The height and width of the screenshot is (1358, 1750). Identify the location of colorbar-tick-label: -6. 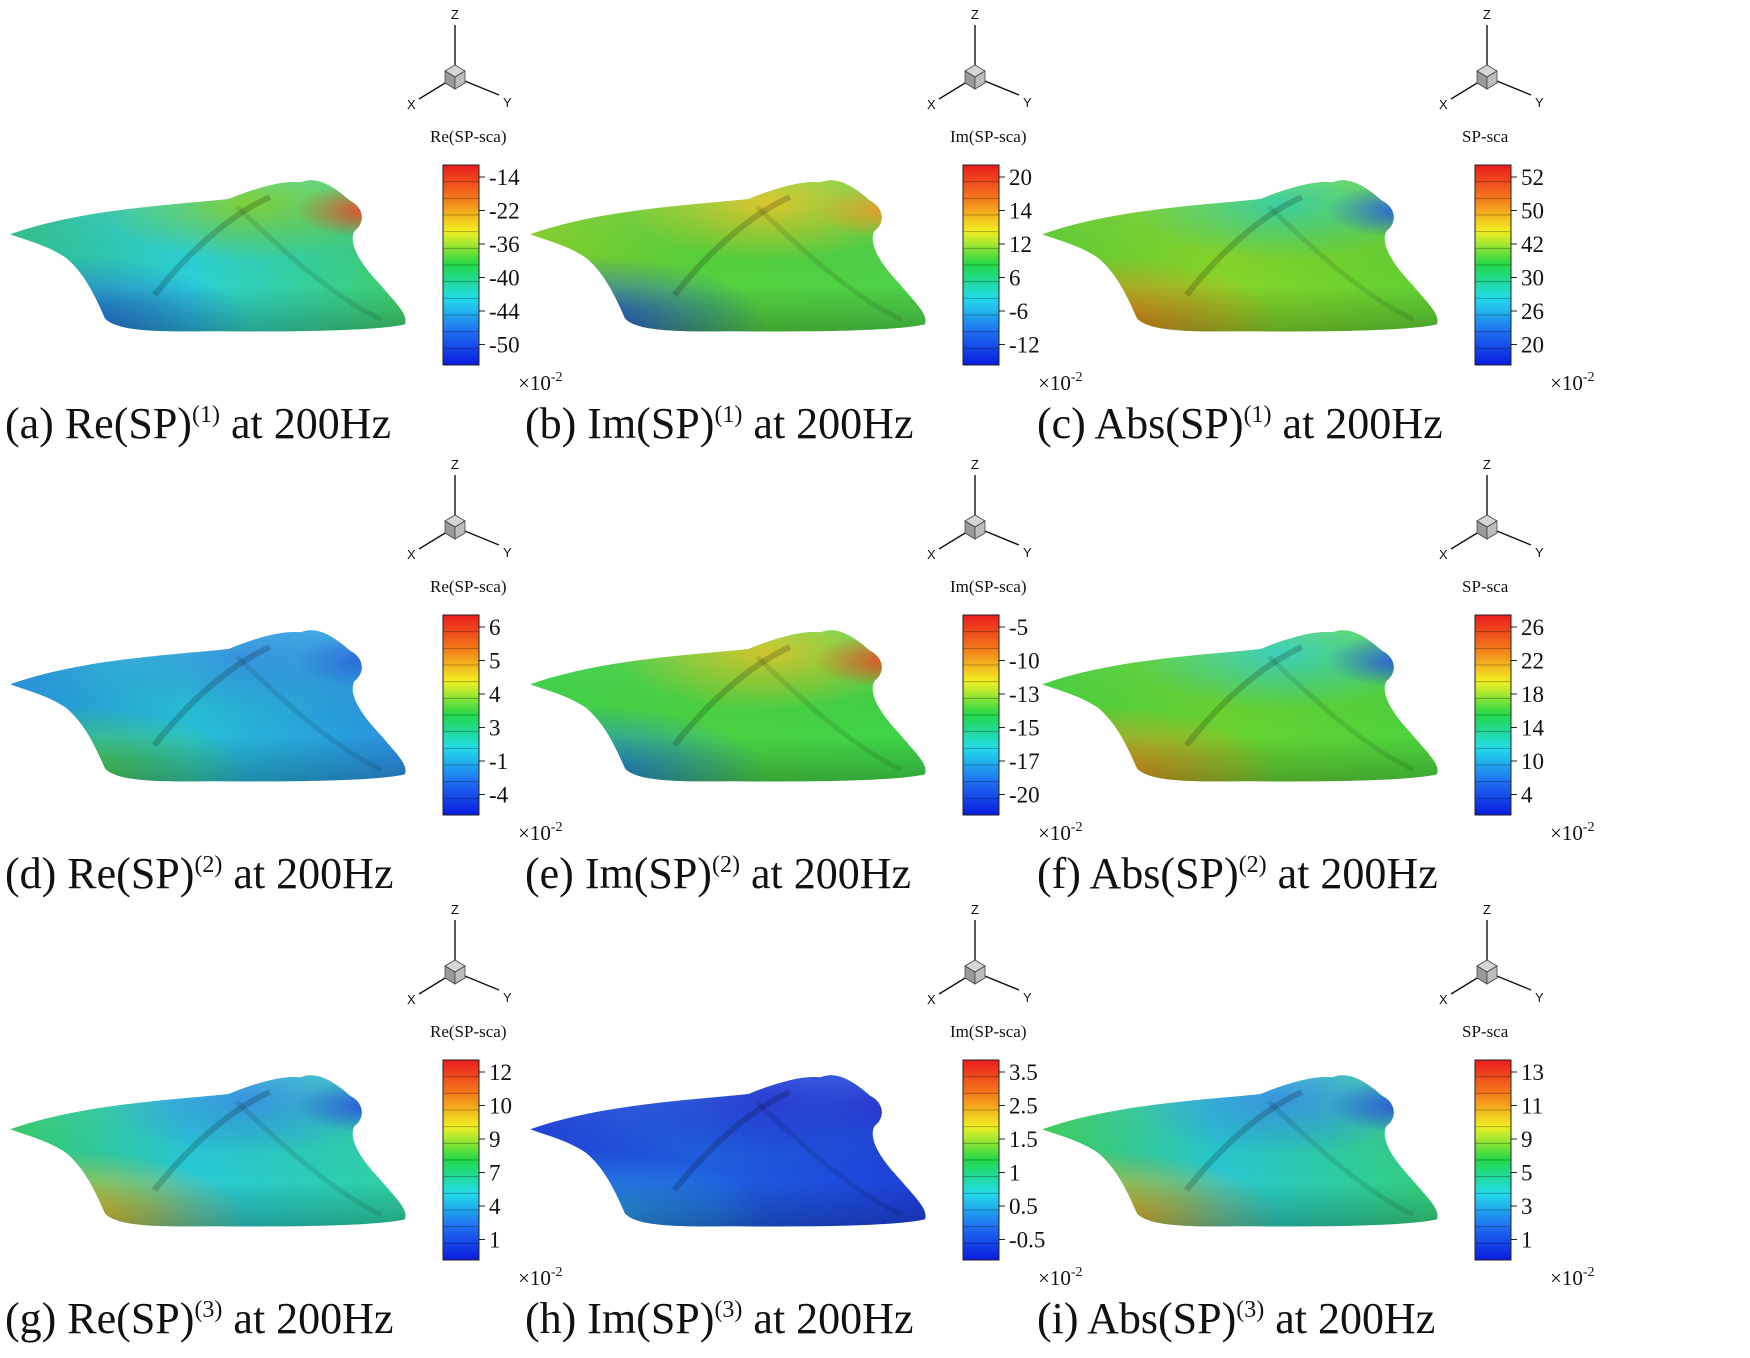
(1018, 311).